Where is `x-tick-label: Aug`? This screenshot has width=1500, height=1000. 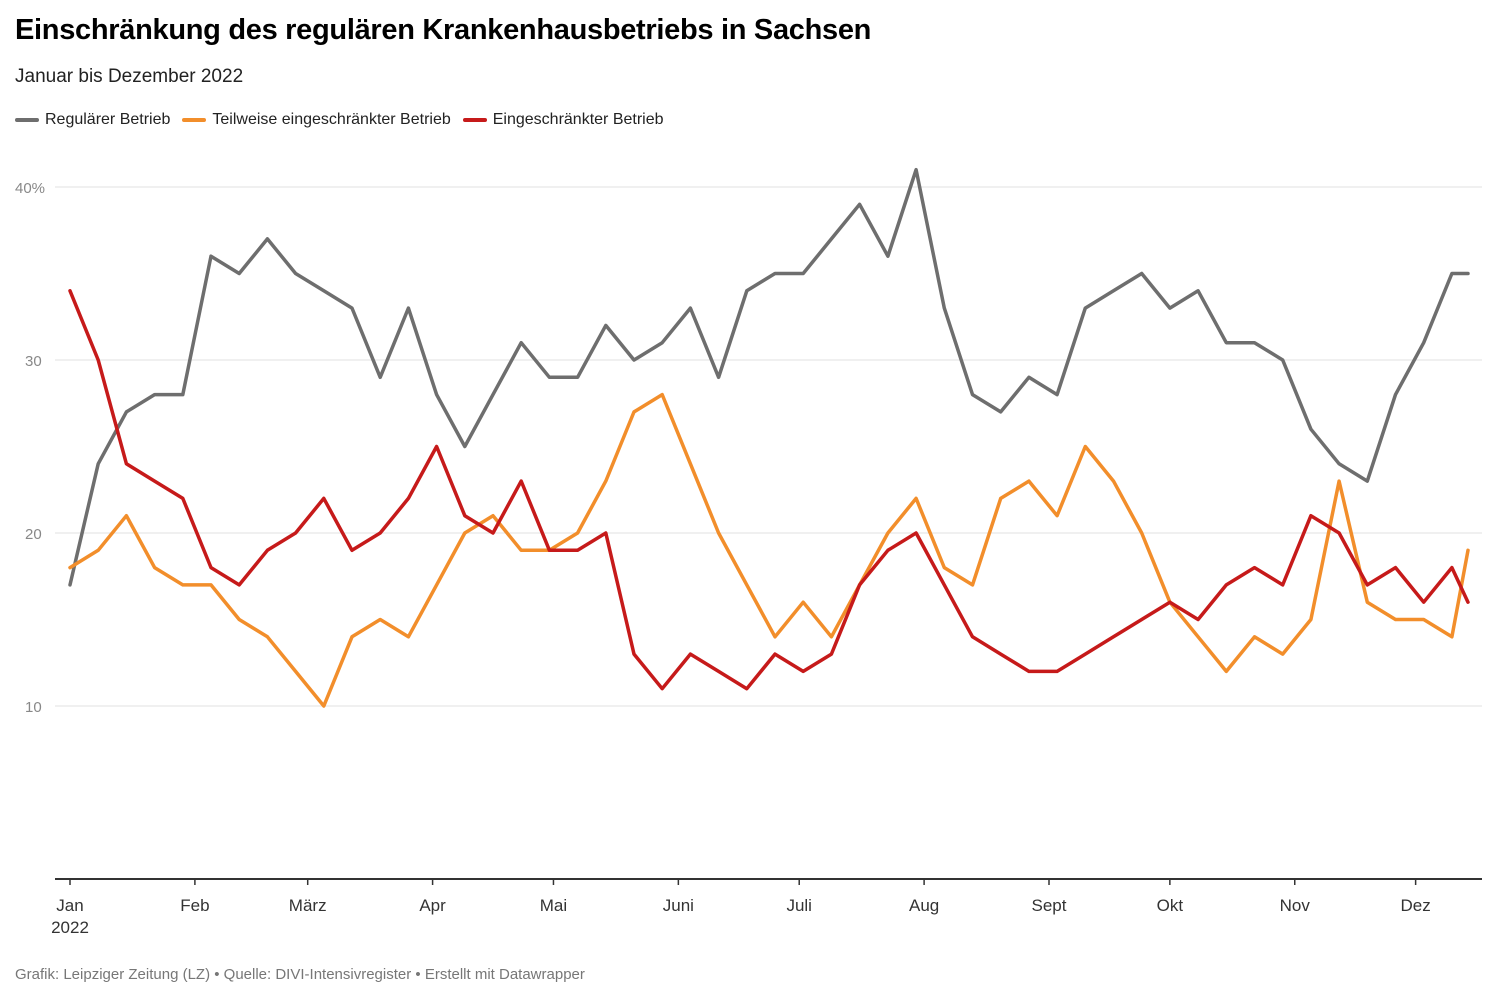 x-tick-label: Aug is located at coordinates (924, 905).